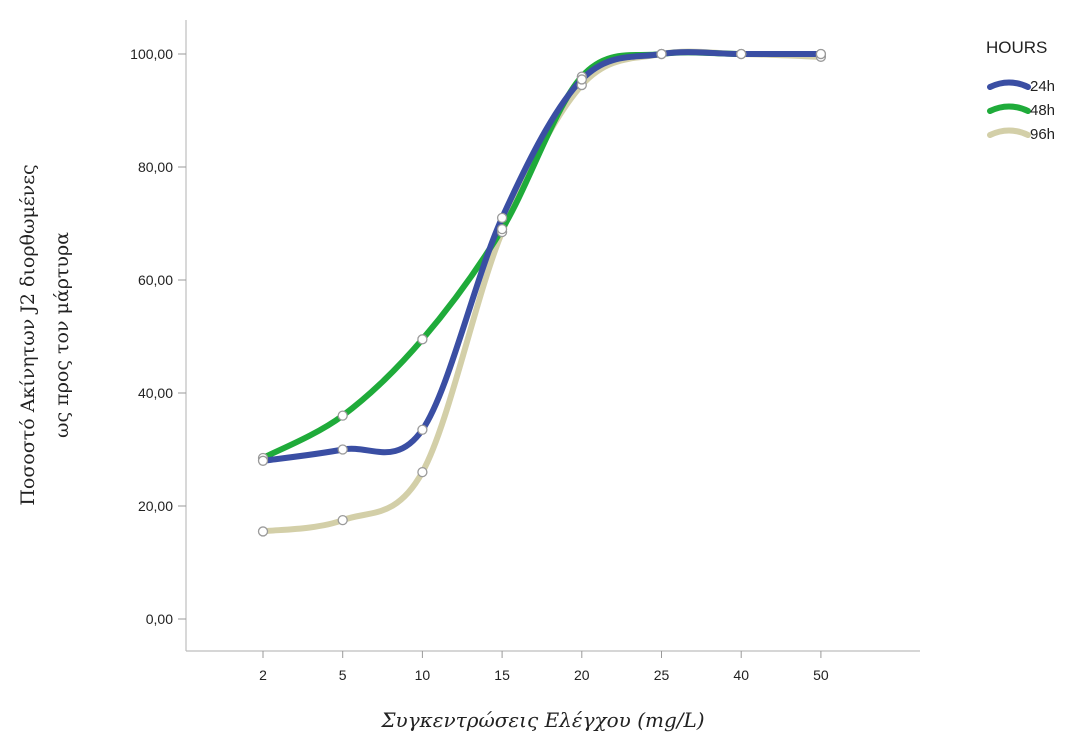 The height and width of the screenshot is (737, 1072). Describe the element at coordinates (159, 619) in the screenshot. I see `y-tick-label: 0,00` at that location.